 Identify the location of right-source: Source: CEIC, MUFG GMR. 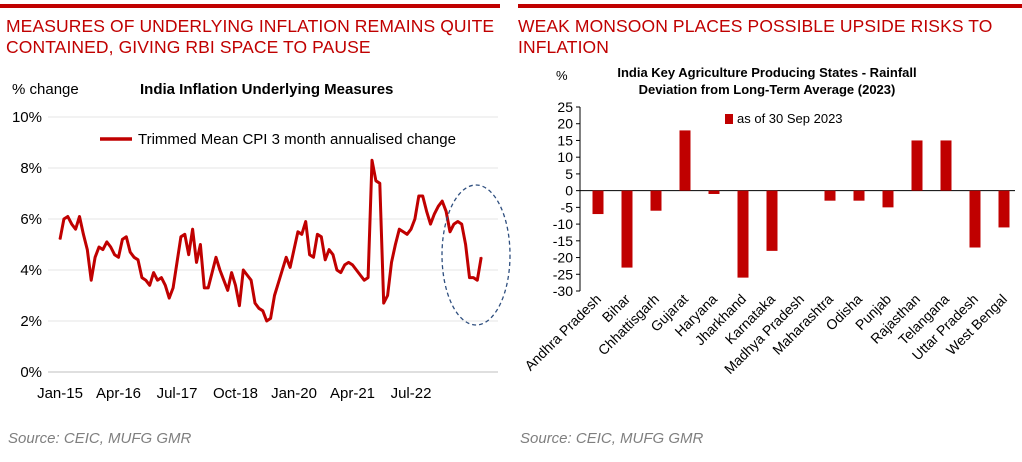
(612, 438).